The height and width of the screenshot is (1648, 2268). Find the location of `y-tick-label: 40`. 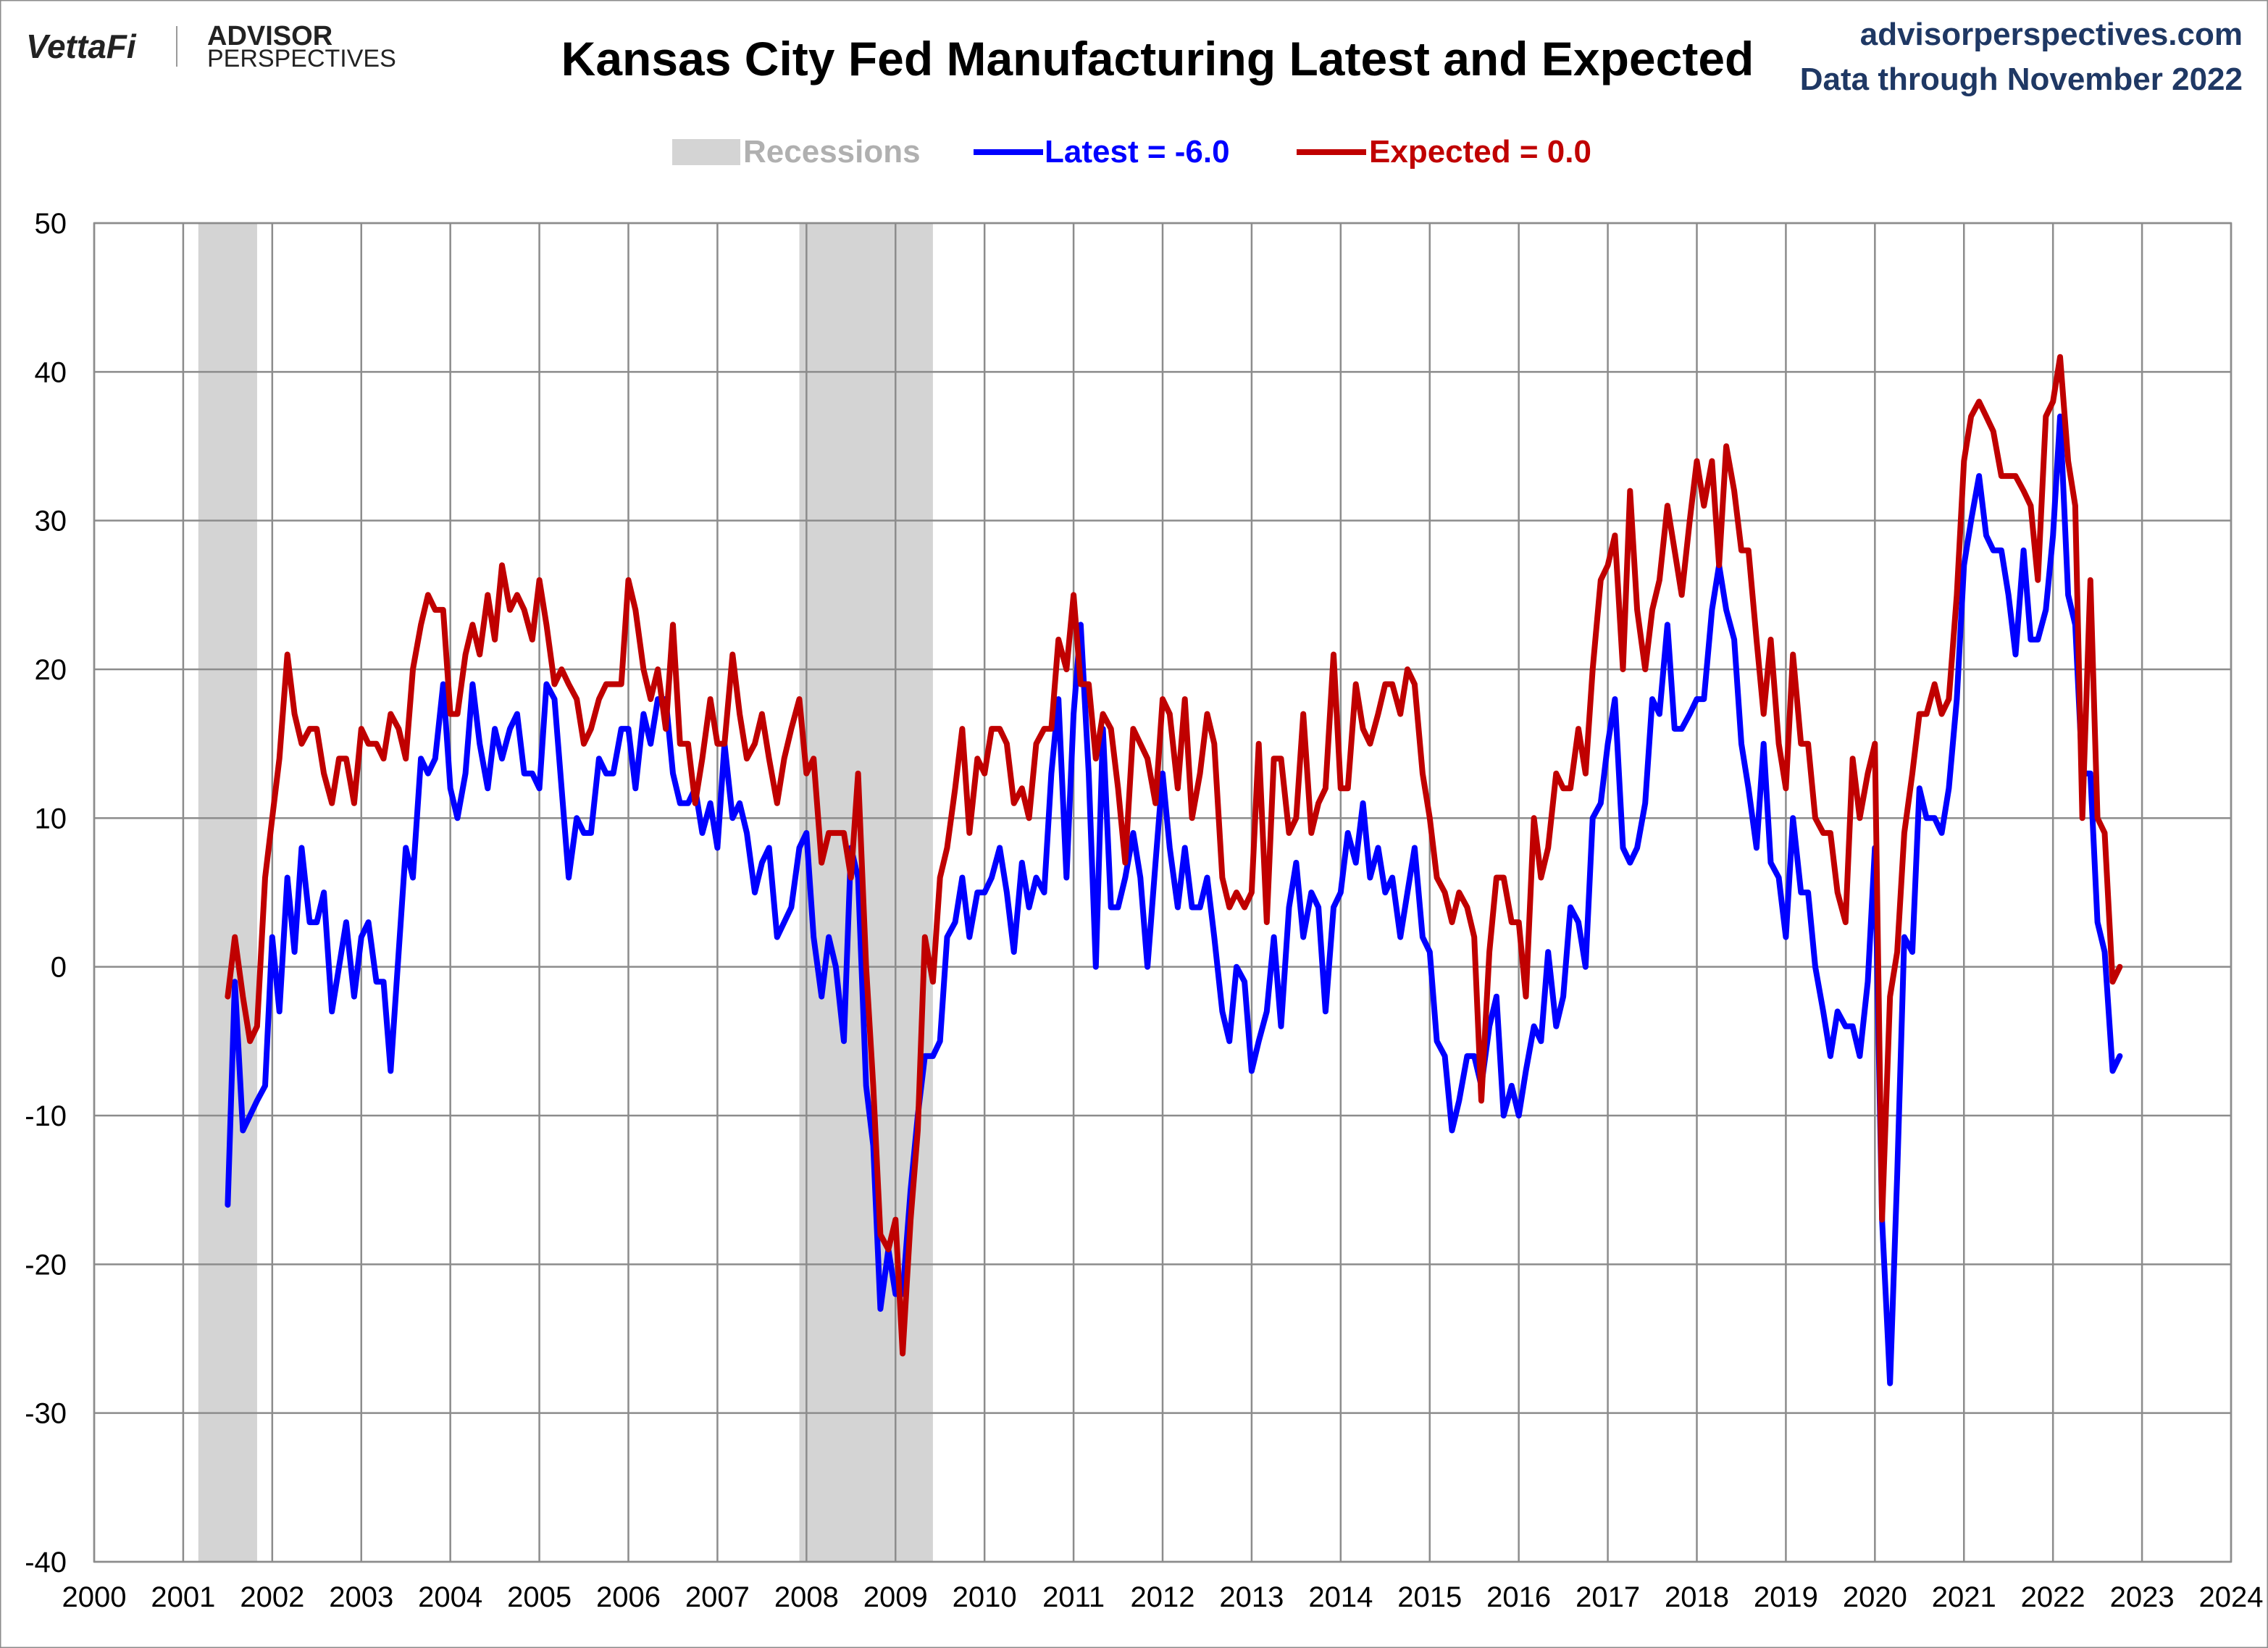

y-tick-label: 40 is located at coordinates (51, 372).